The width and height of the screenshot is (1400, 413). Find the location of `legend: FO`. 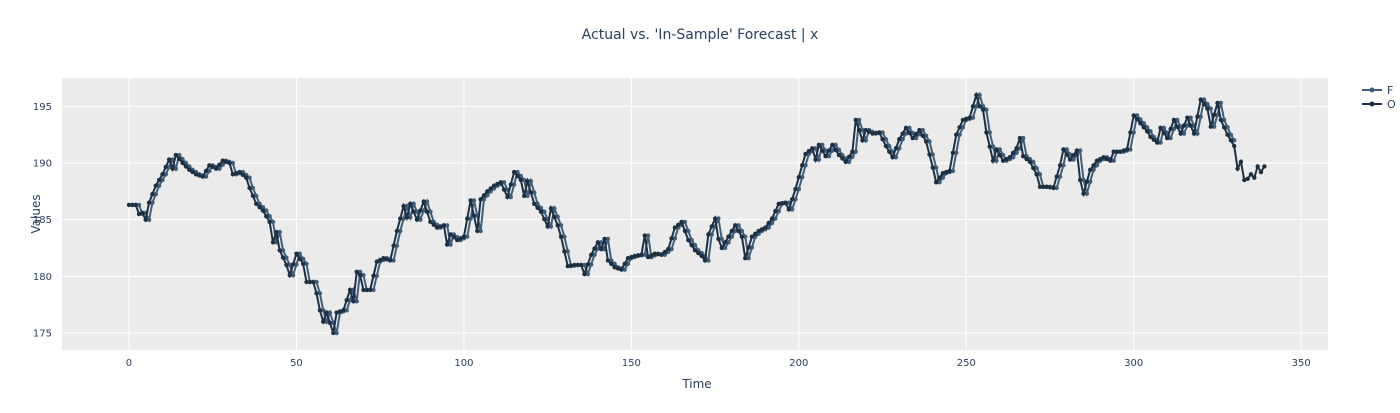

legend: FO is located at coordinates (1379, 97).